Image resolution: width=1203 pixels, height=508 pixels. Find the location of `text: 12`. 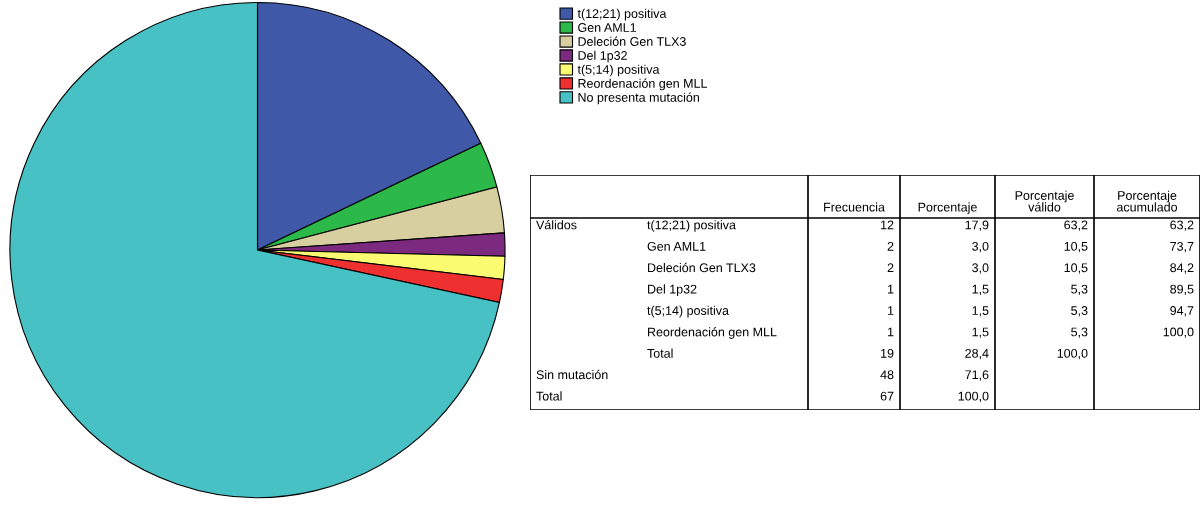

text: 12 is located at coordinates (887, 225).